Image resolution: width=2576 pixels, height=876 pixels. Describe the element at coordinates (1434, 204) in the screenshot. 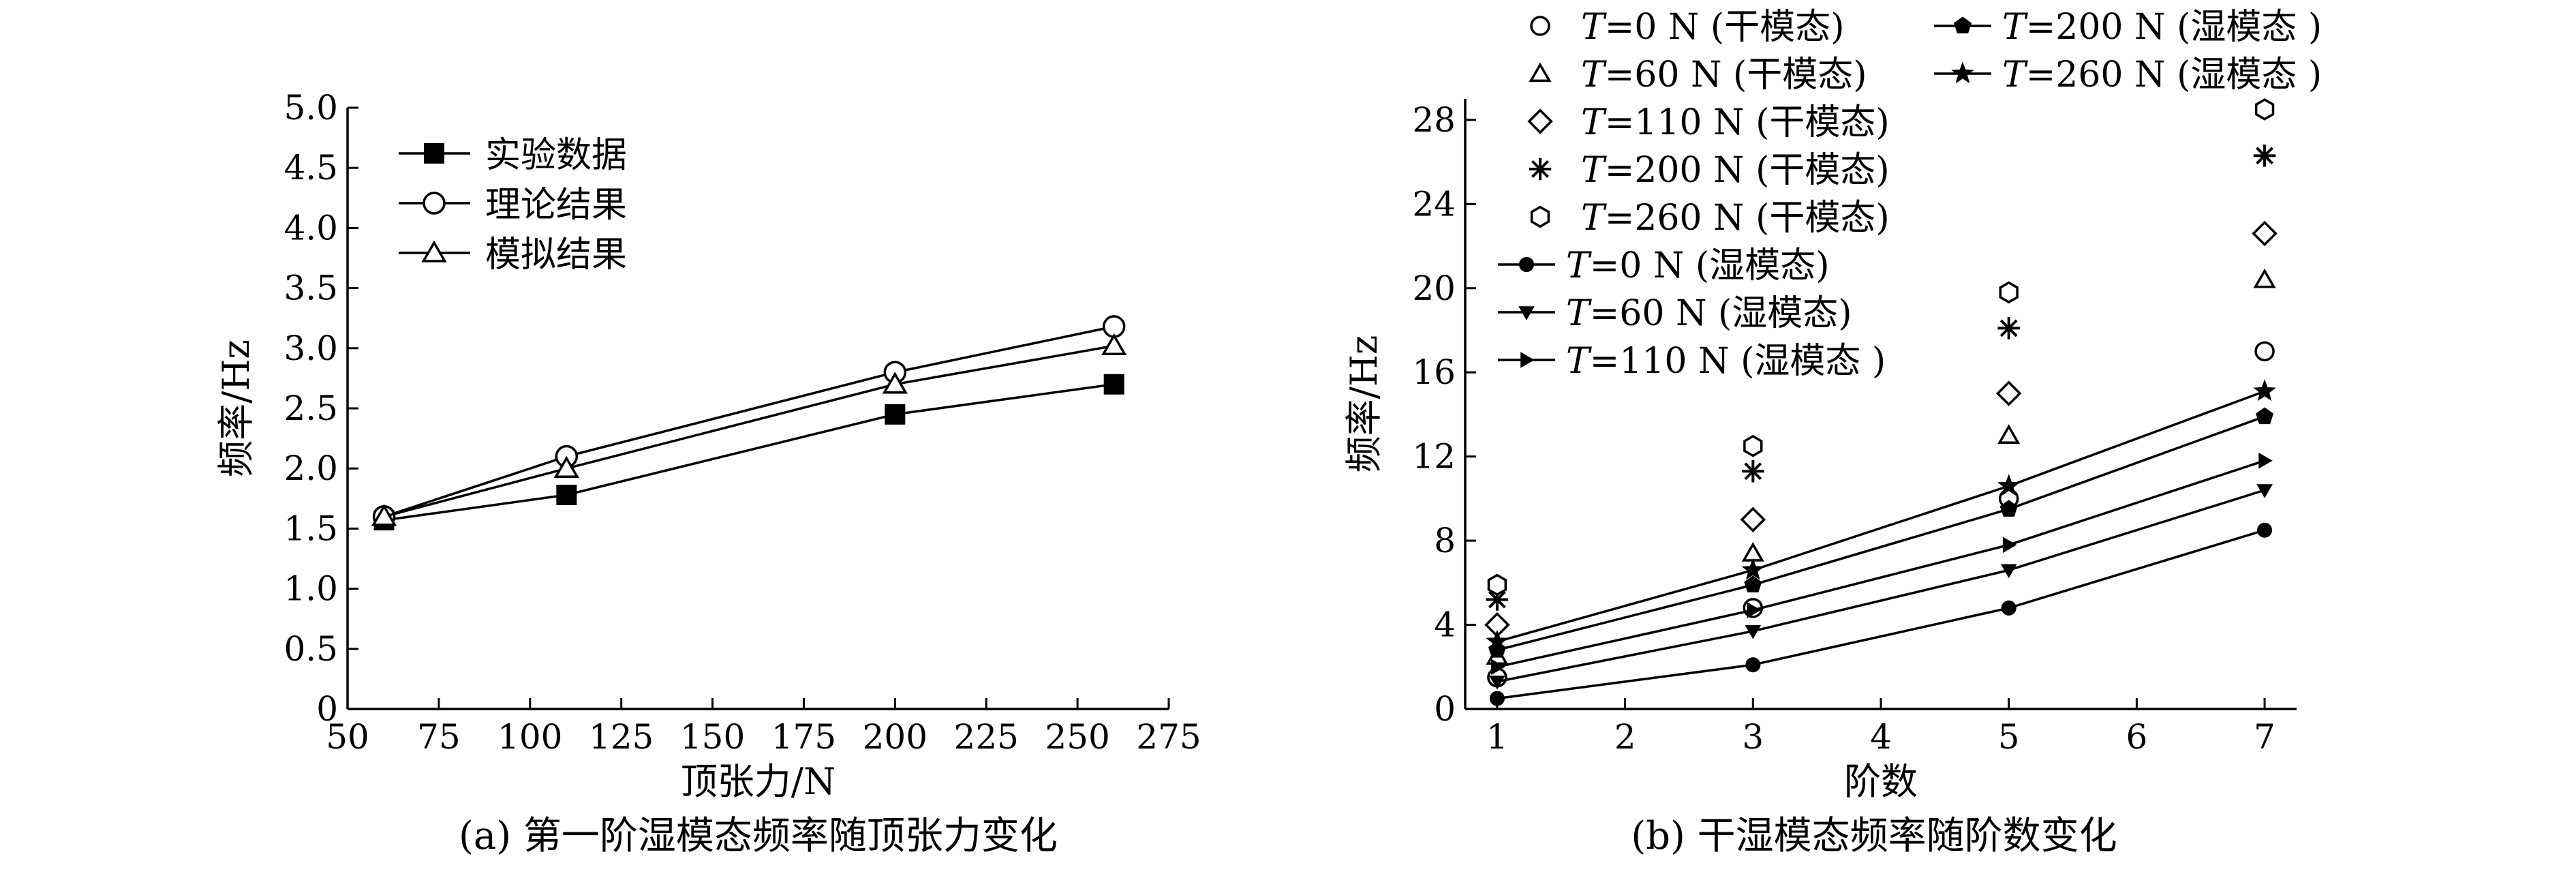

I see `y-tick-label: 24` at that location.